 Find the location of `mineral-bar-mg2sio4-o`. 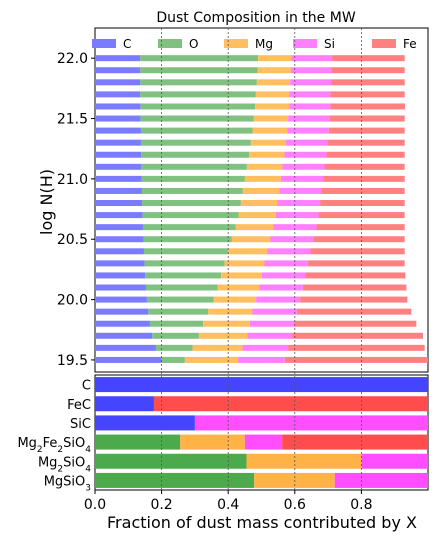

mineral-bar-mg2sio4-o is located at coordinates (171, 461).